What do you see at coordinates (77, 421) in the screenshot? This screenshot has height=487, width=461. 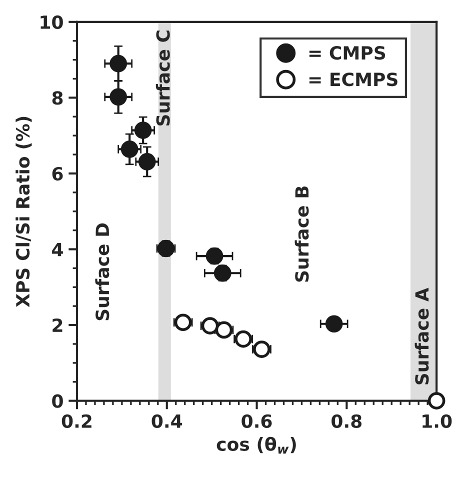 I see `x-tick-label: 0.2` at bounding box center [77, 421].